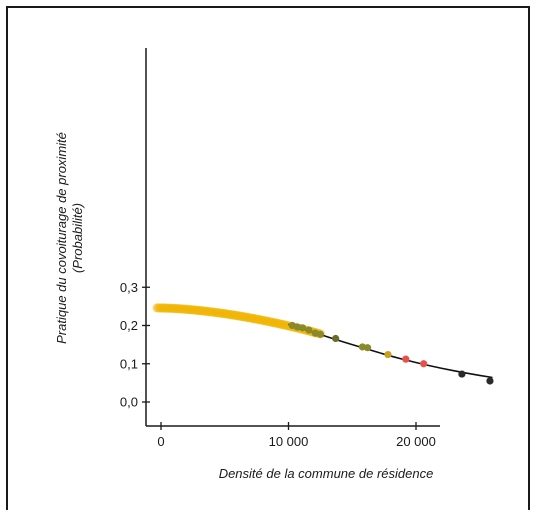 The image size is (540, 514). Describe the element at coordinates (326, 473) in the screenshot. I see `x-axis-title: Densité de la commune de résidence` at that location.